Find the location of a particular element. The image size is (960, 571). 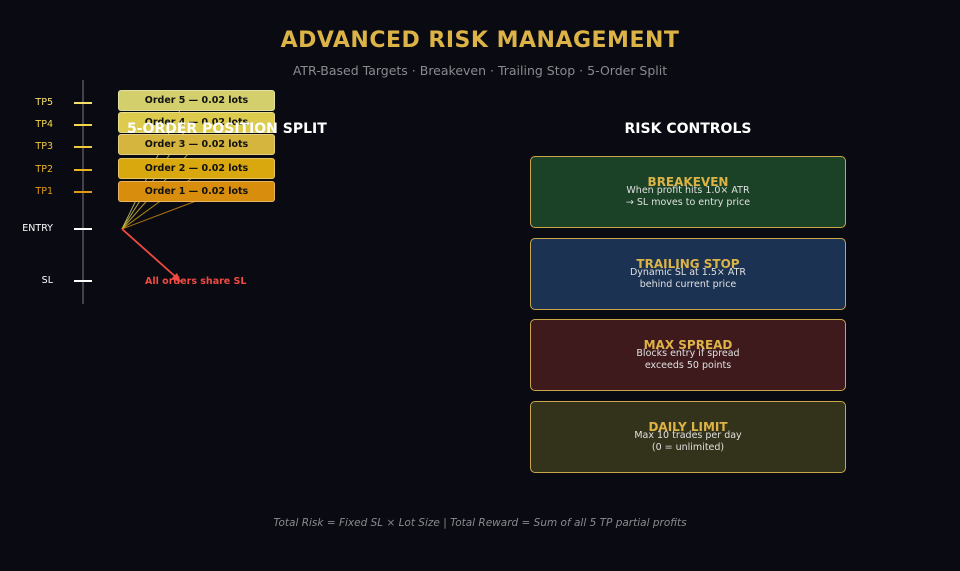

order-box: Order 4 — 0.02 lots is located at coordinates (196, 122).